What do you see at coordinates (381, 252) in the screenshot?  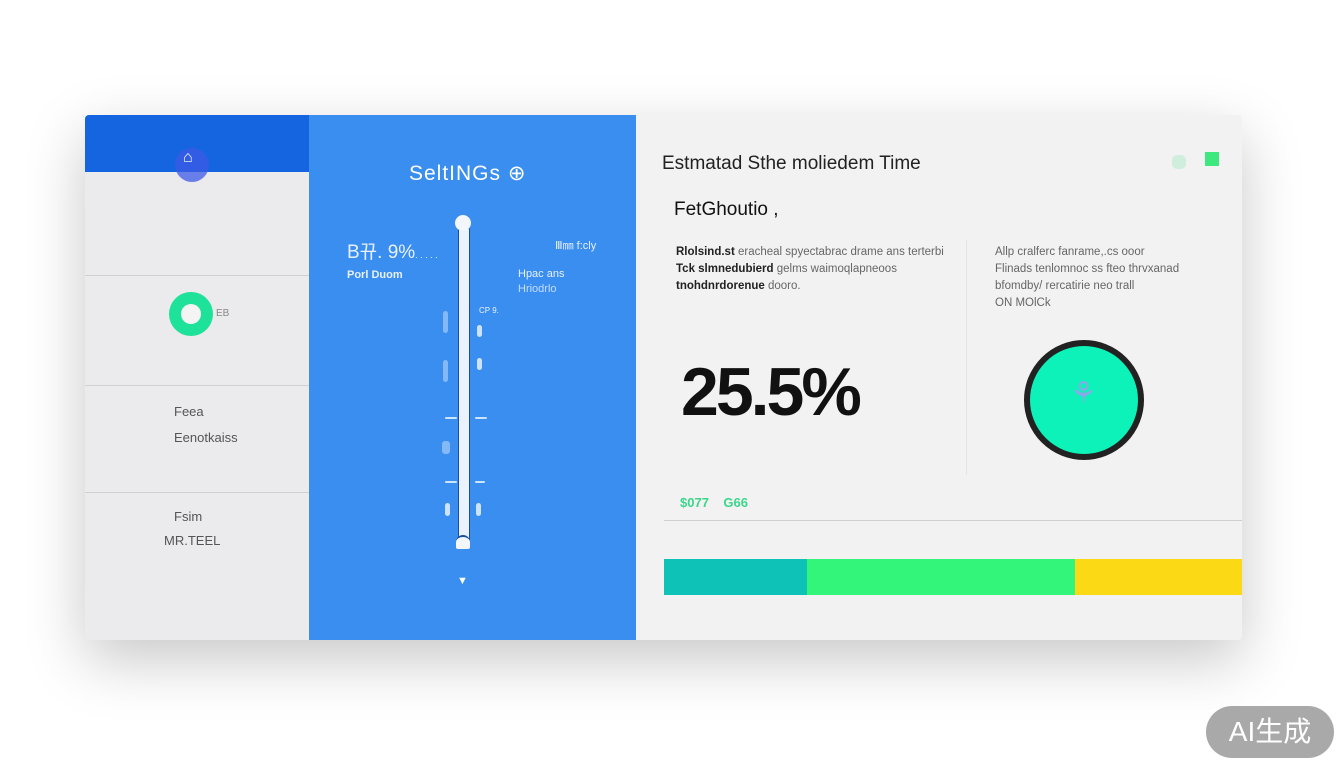 I see `left-value-text: B뀨. 9%` at bounding box center [381, 252].